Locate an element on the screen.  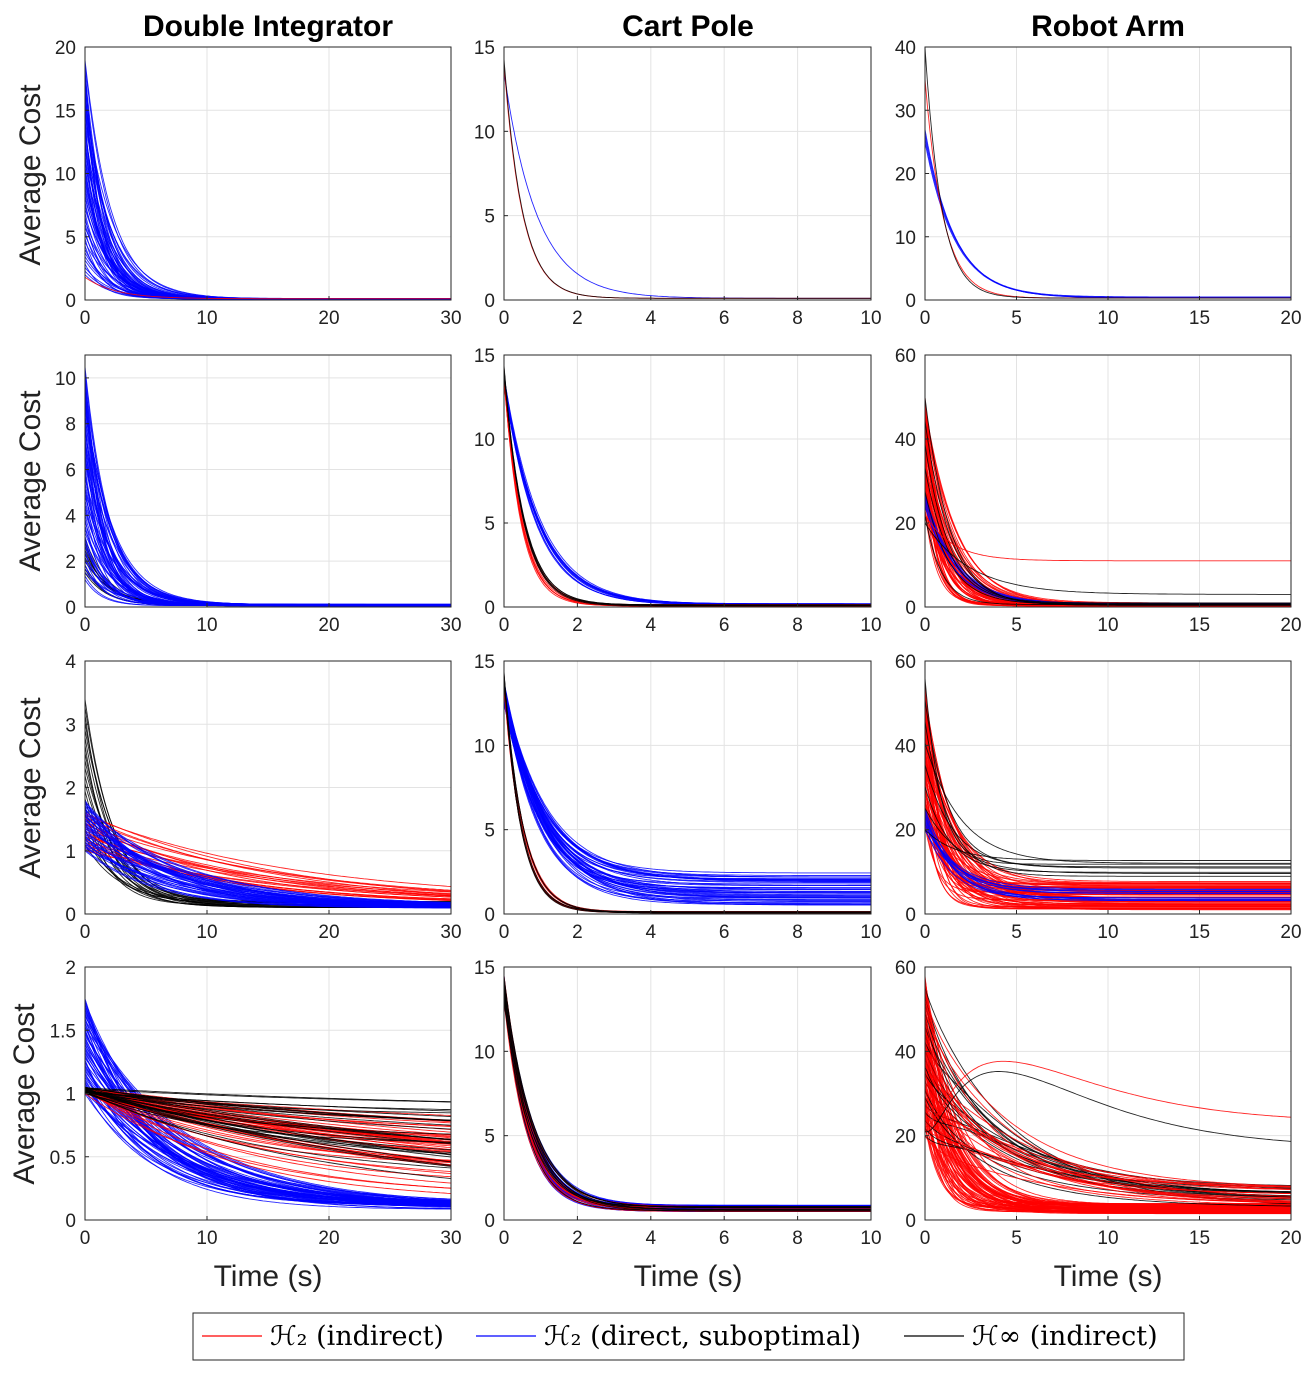
panel-r3-c1: 0 10 20 30 0 1 2 3 4 is located at coordinates (263, 797).